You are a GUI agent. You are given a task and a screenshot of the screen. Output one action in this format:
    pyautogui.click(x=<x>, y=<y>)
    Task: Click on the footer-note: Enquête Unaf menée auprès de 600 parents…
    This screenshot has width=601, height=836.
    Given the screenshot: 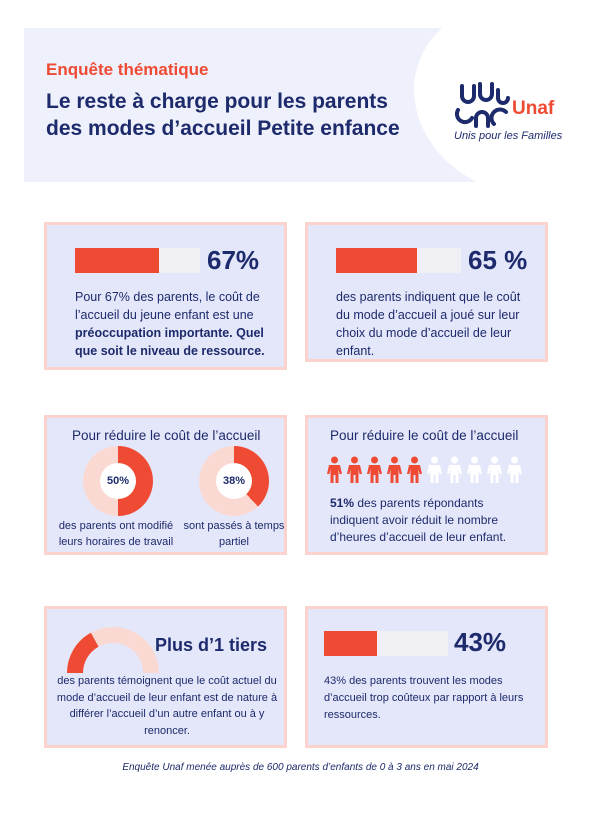 What is the action you would take?
    pyautogui.click(x=300, y=767)
    